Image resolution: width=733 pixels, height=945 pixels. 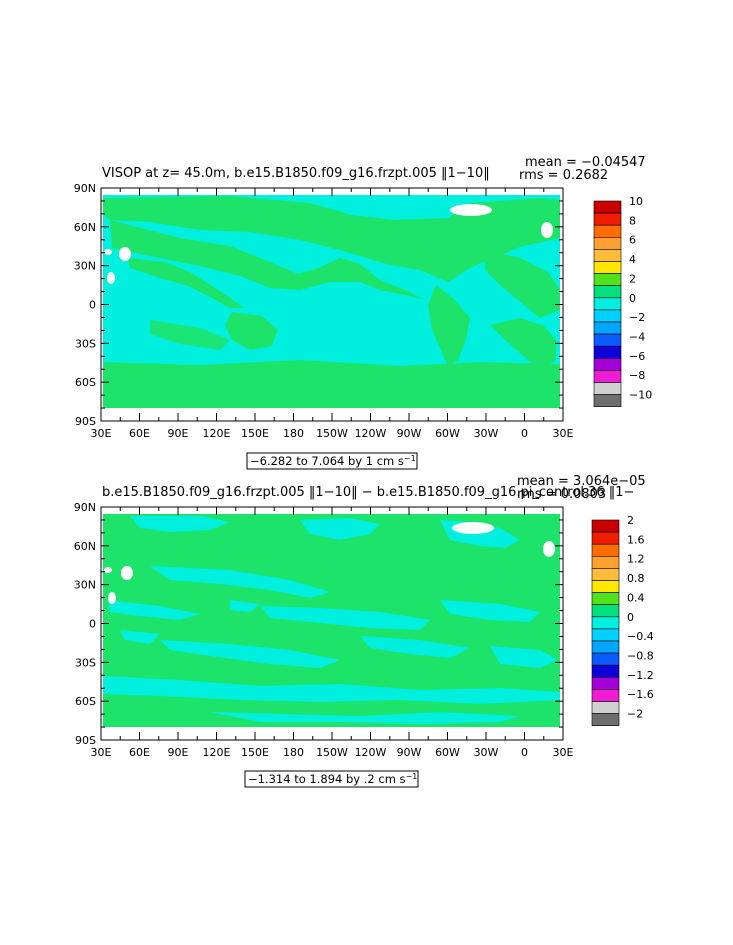 I want to click on colorbar-label: −2, so click(x=637, y=317).